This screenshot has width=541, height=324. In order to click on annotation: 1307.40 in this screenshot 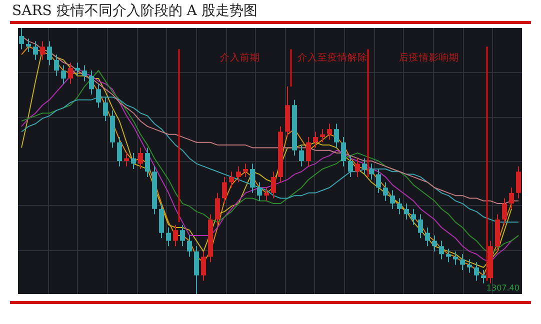, I will do `click(503, 288)`.